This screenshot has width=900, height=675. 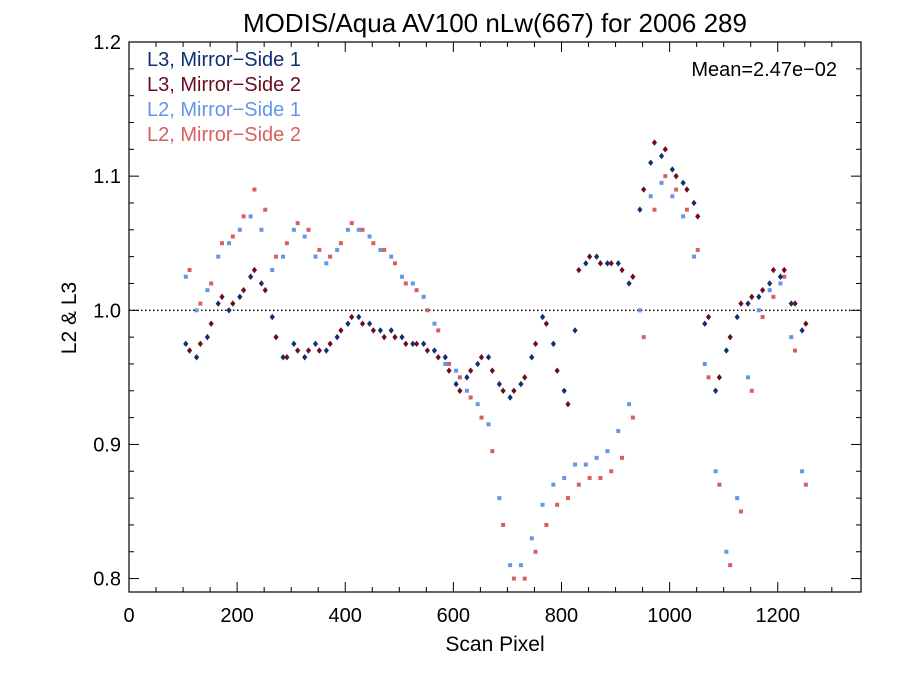 What do you see at coordinates (107, 311) in the screenshot?
I see `y-tick-label: 1.0` at bounding box center [107, 311].